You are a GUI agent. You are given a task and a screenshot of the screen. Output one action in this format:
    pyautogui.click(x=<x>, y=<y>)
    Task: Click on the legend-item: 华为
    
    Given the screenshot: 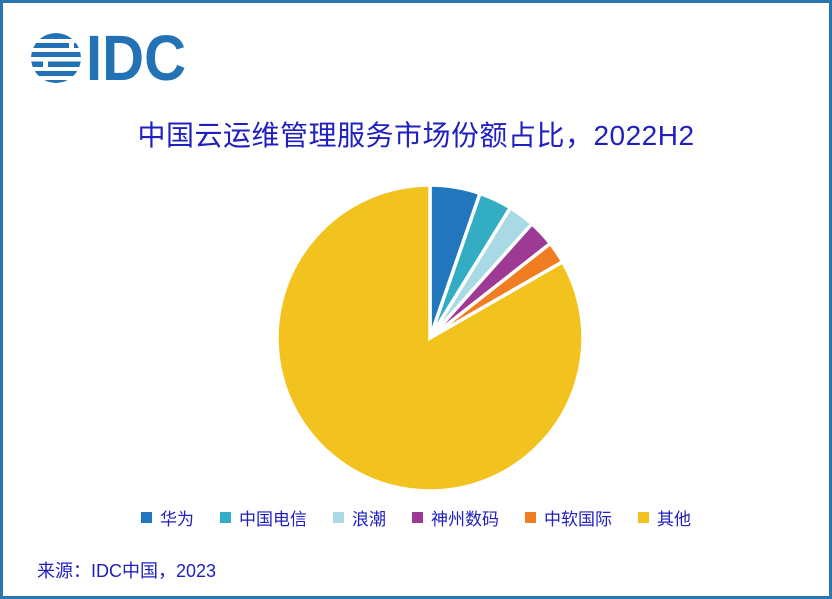 What is the action you would take?
    pyautogui.click(x=167, y=517)
    